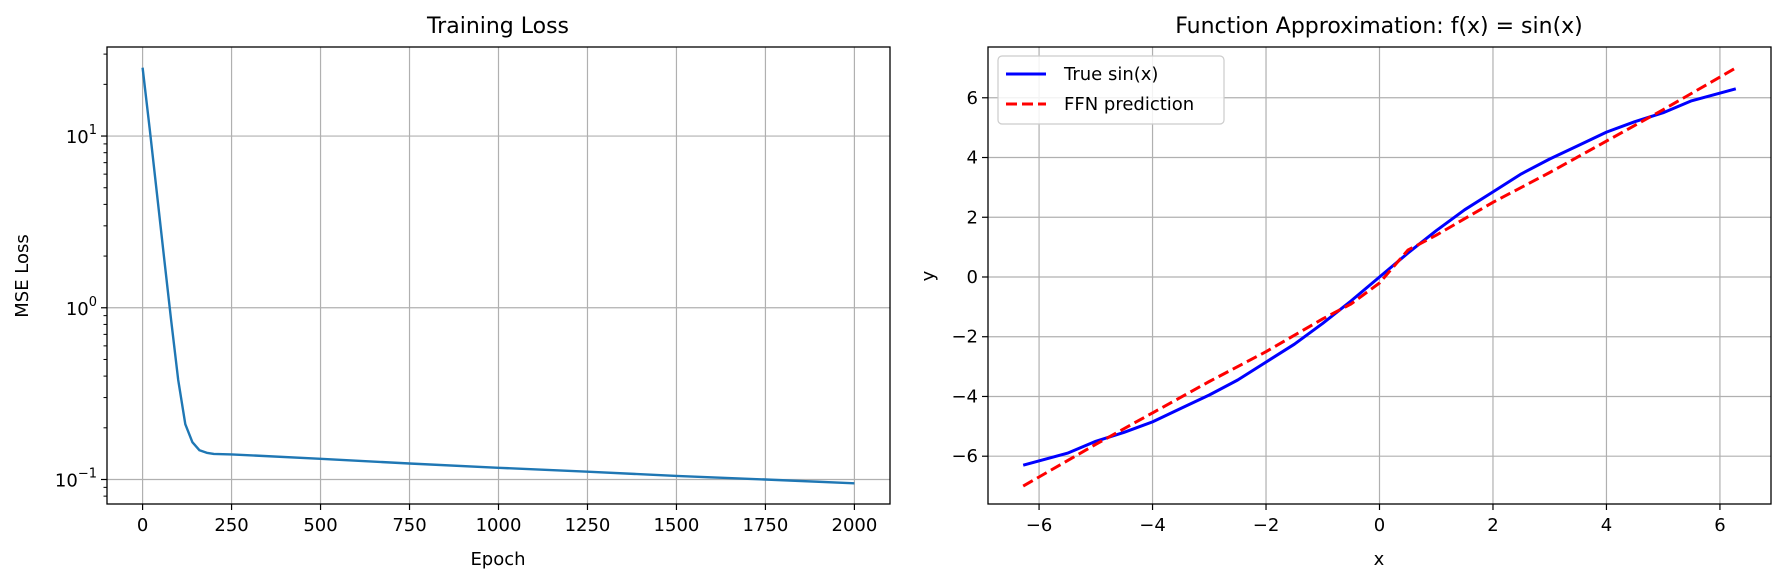 This screenshot has width=1784, height=582. I want to click on x-tick-label: 2, so click(1492, 525).